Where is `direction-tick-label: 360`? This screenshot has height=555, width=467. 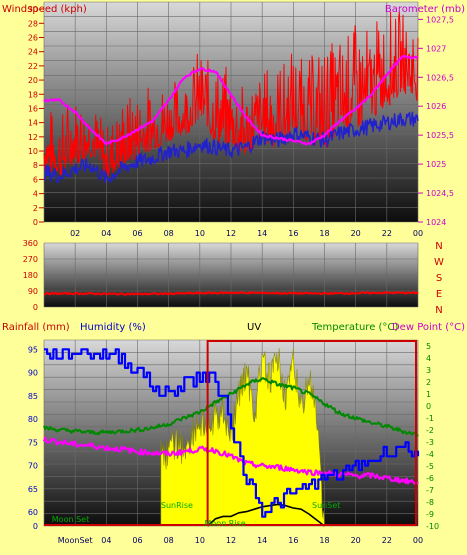 direction-tick-label: 360 is located at coordinates (30, 243).